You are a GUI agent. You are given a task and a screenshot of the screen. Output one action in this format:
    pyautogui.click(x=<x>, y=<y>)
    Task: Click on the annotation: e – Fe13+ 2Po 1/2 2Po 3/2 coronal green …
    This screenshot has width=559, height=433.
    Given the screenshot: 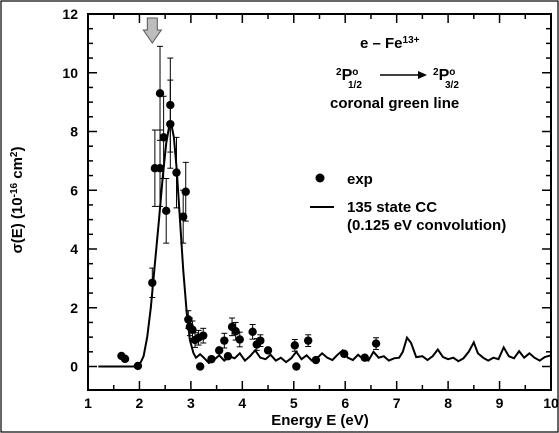 What is the action you would take?
    pyautogui.click(x=394, y=74)
    